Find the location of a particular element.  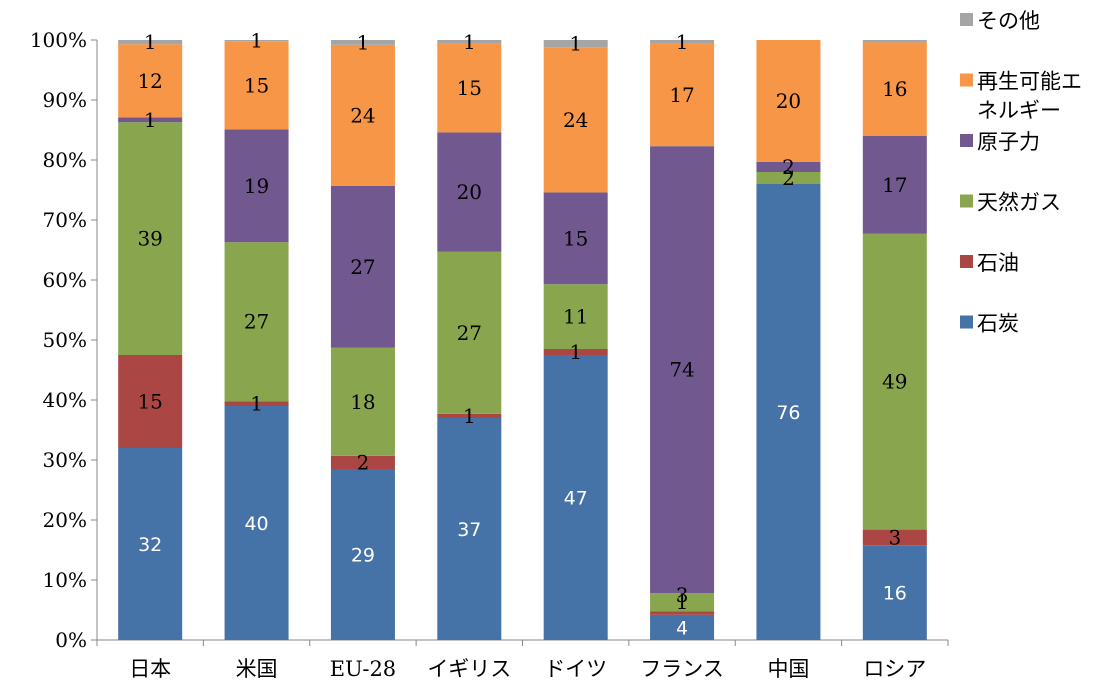

data-label: 16 is located at coordinates (894, 89).